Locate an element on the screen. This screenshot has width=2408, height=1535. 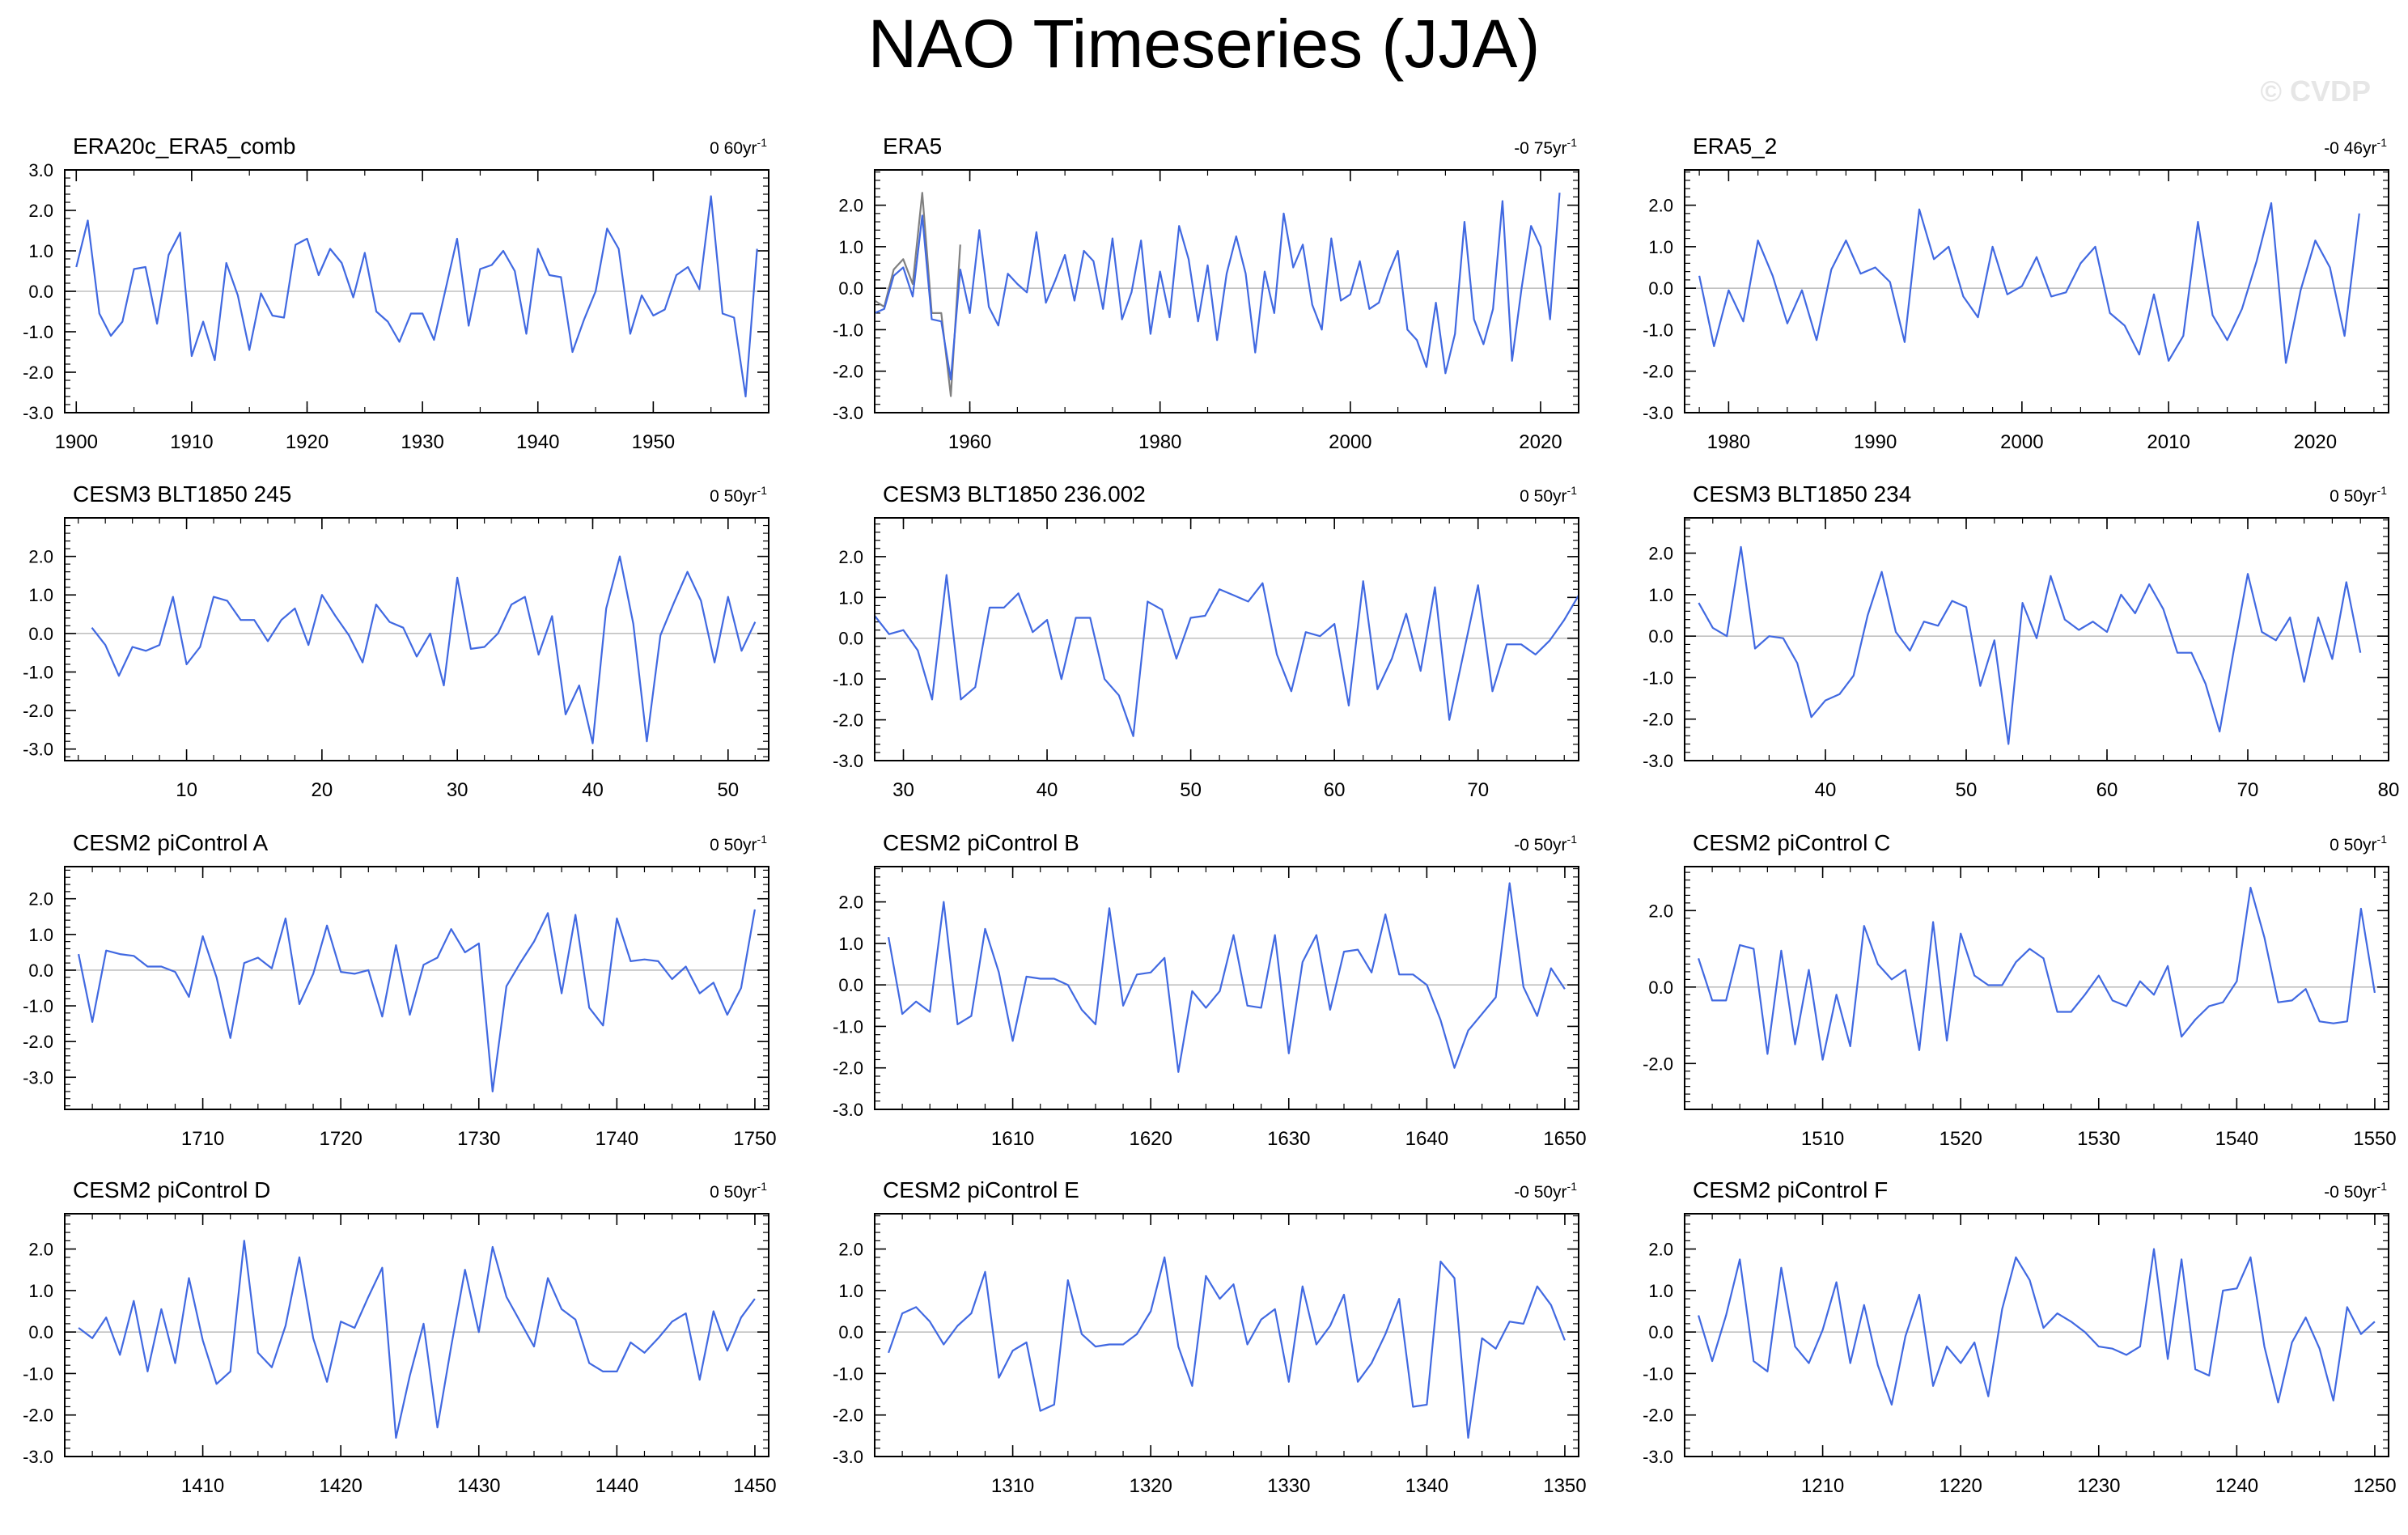
panel-title: ERA5 is located at coordinates (912, 146).